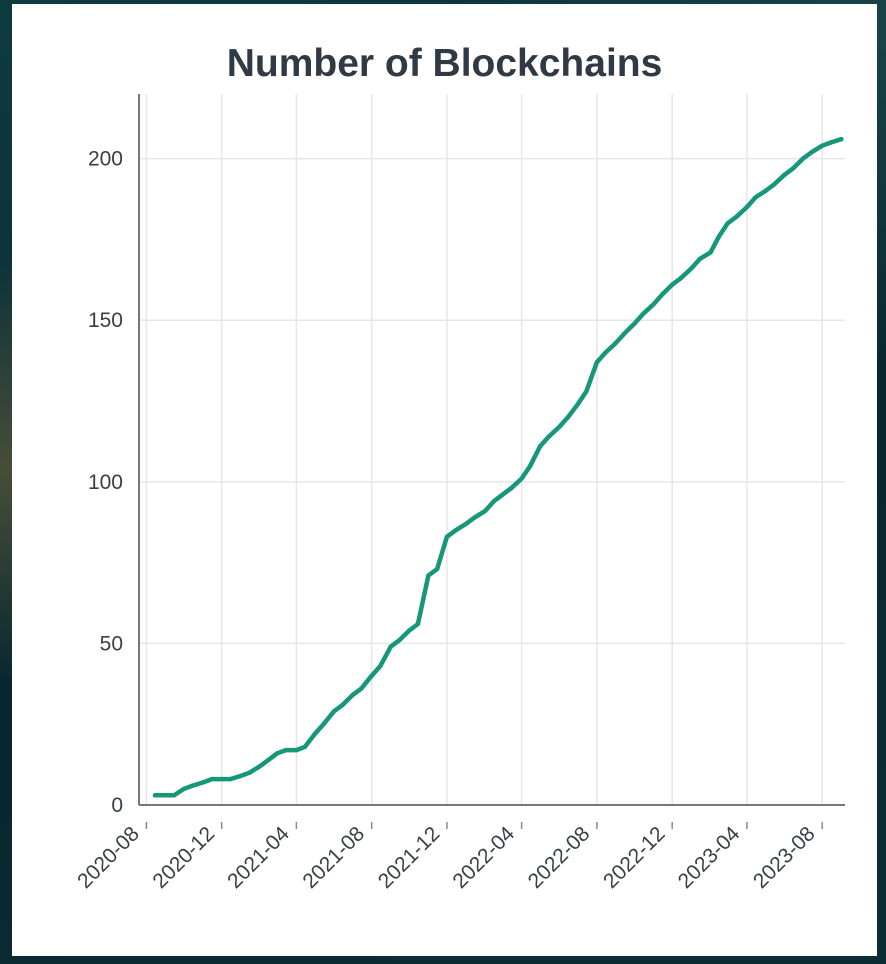  I want to click on x-tick-label: 2020-08, so click(108, 857).